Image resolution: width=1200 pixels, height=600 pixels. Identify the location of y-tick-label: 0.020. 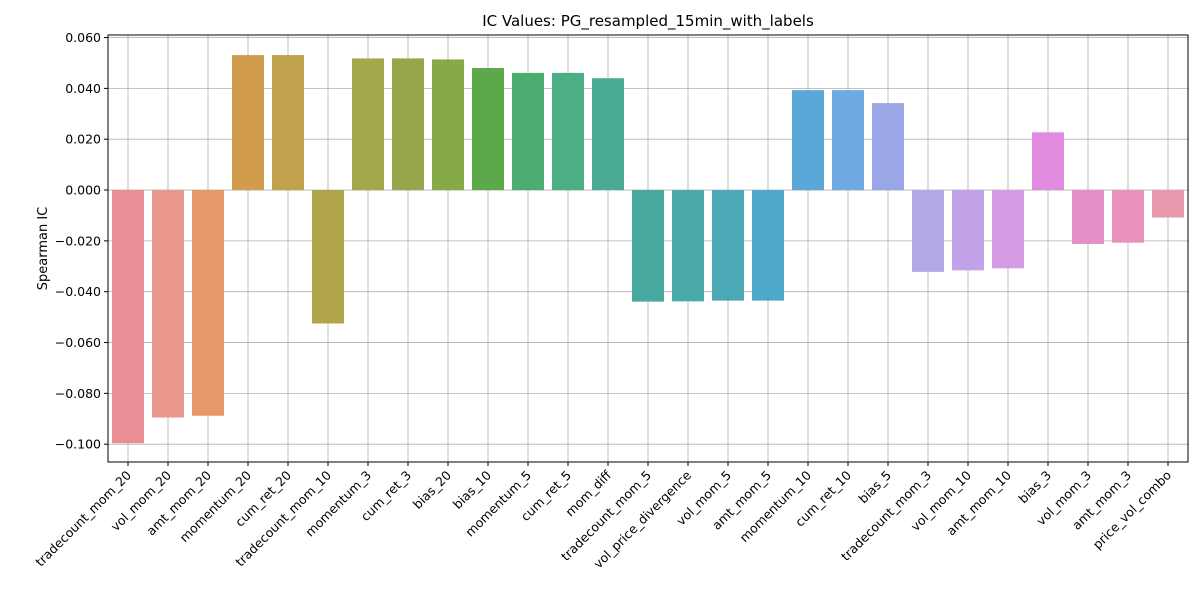
(83, 139).